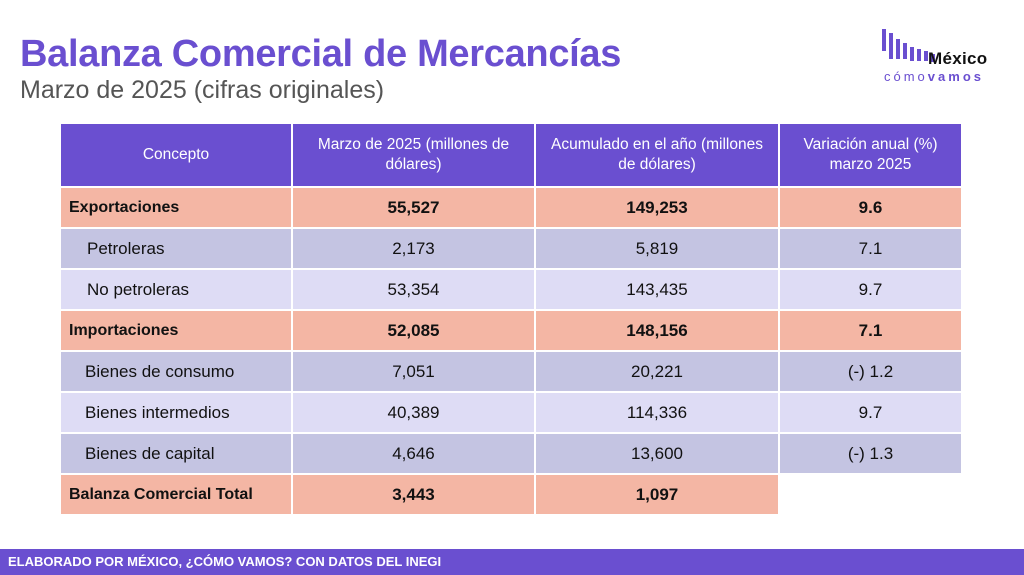 The image size is (1024, 575). I want to click on cell-month: 3,443, so click(414, 495).